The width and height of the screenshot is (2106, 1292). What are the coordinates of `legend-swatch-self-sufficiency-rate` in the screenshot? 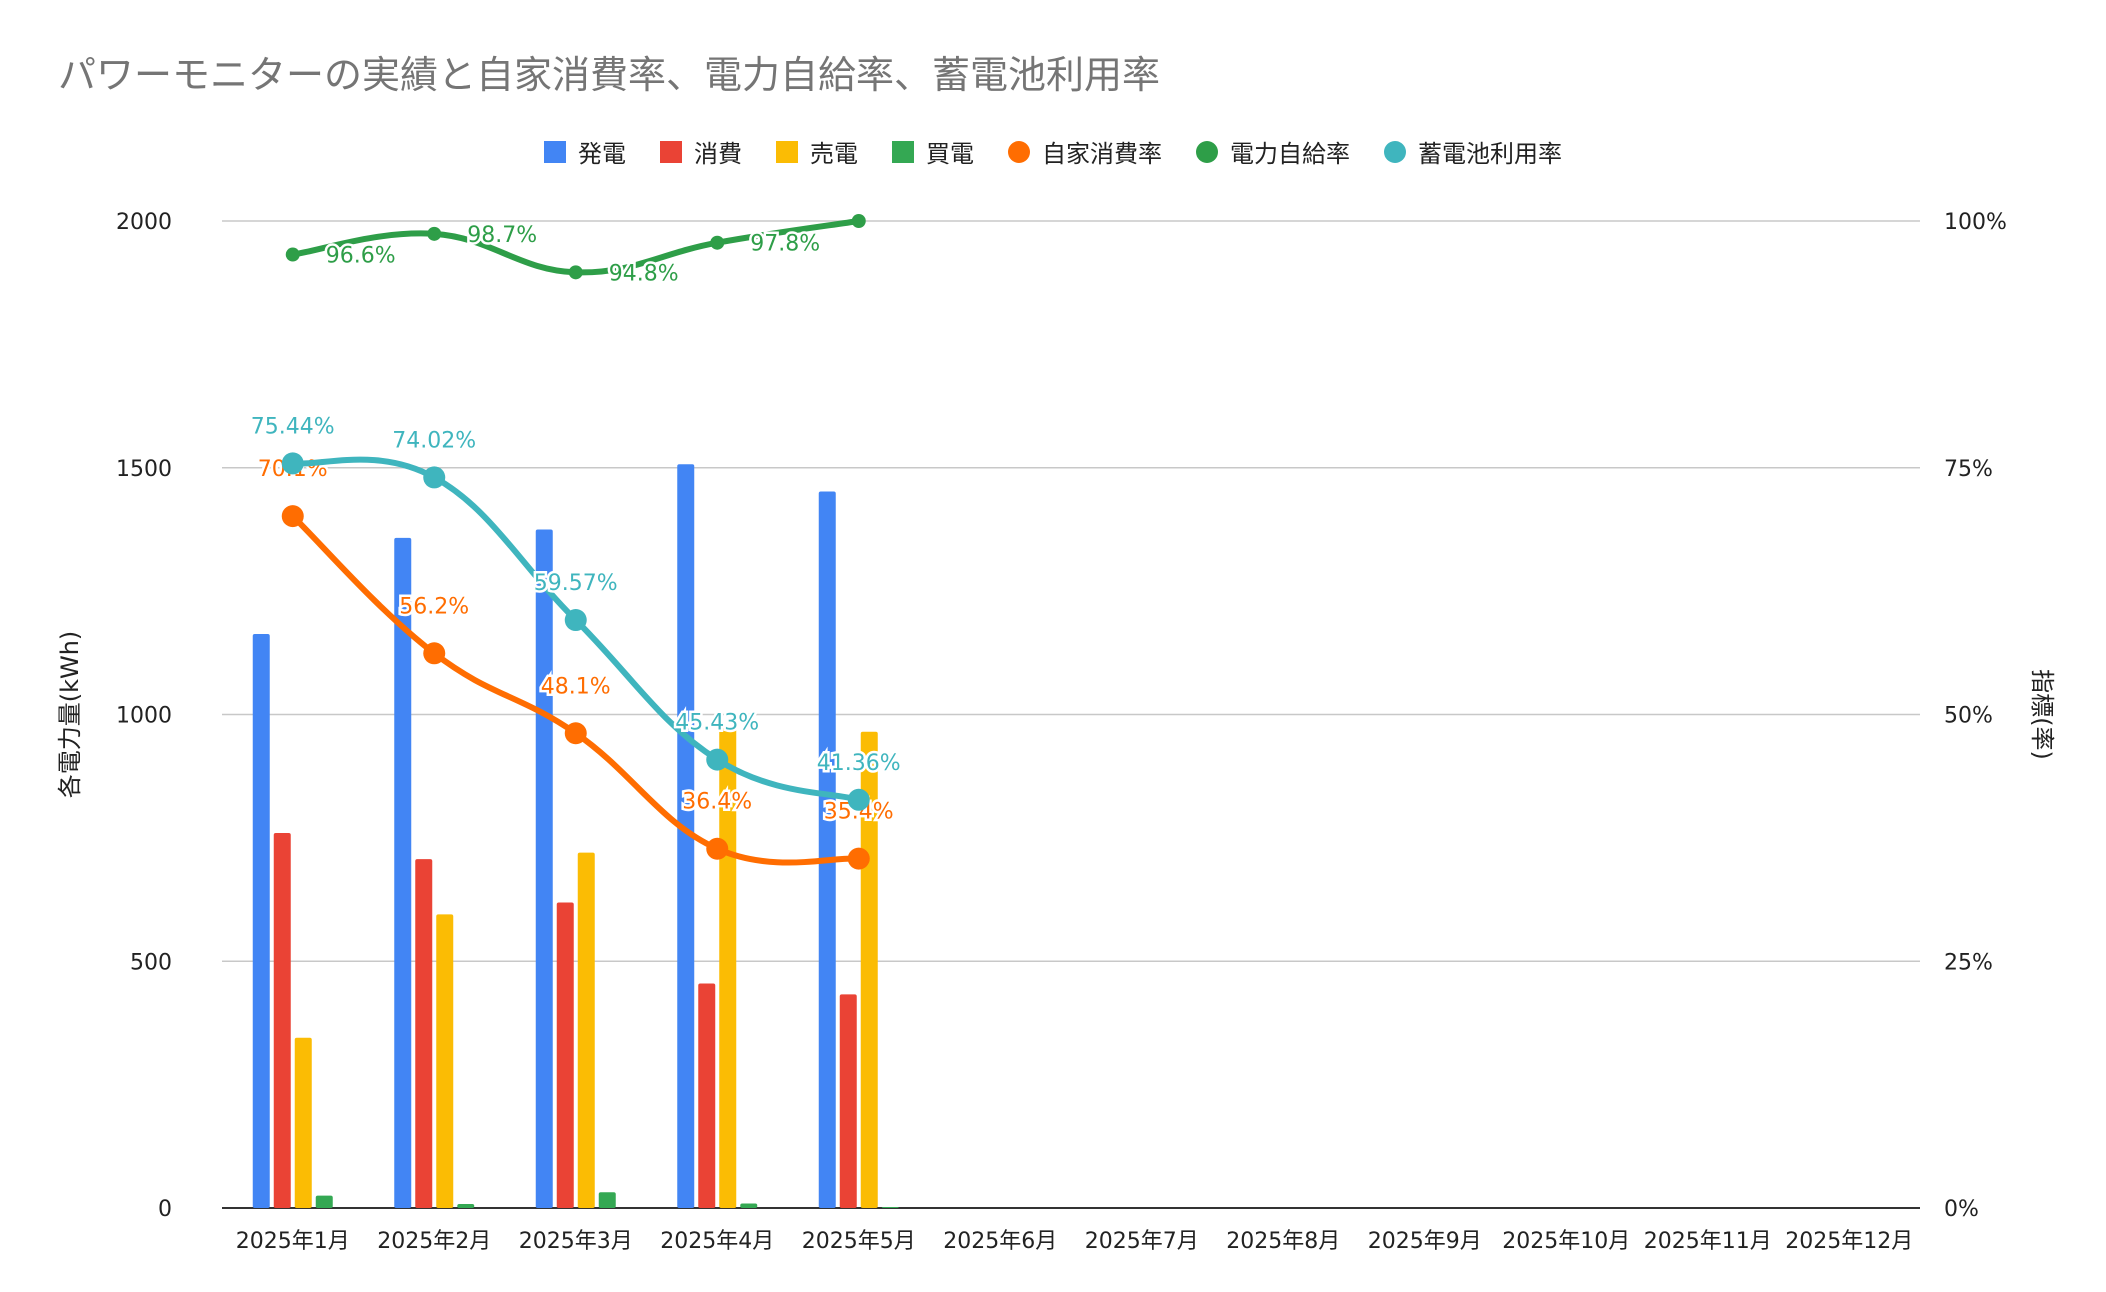 It's located at (1207, 151).